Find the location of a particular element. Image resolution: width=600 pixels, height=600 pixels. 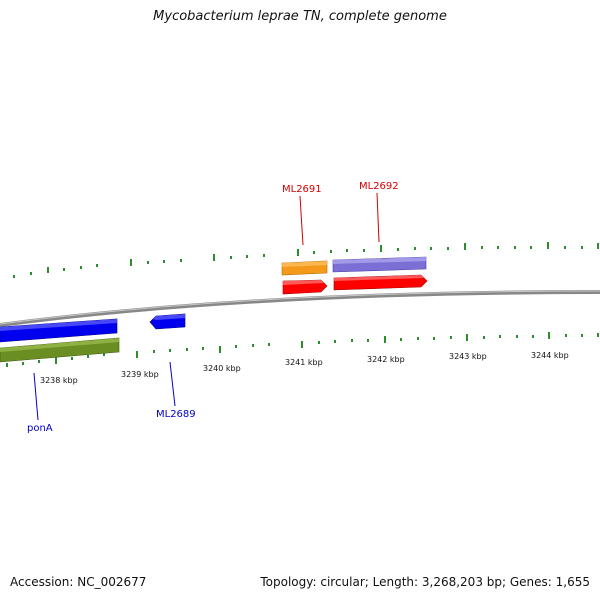

genome-backbone is located at coordinates (300, 308).